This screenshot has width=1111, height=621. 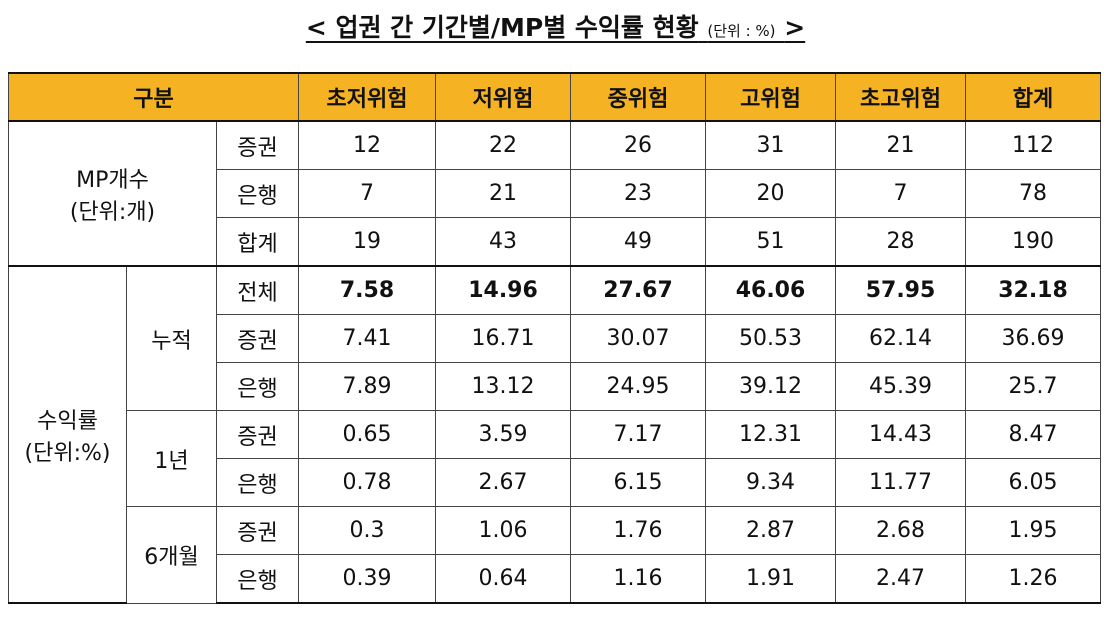 I want to click on value-cell: 45.39, so click(x=900, y=386).